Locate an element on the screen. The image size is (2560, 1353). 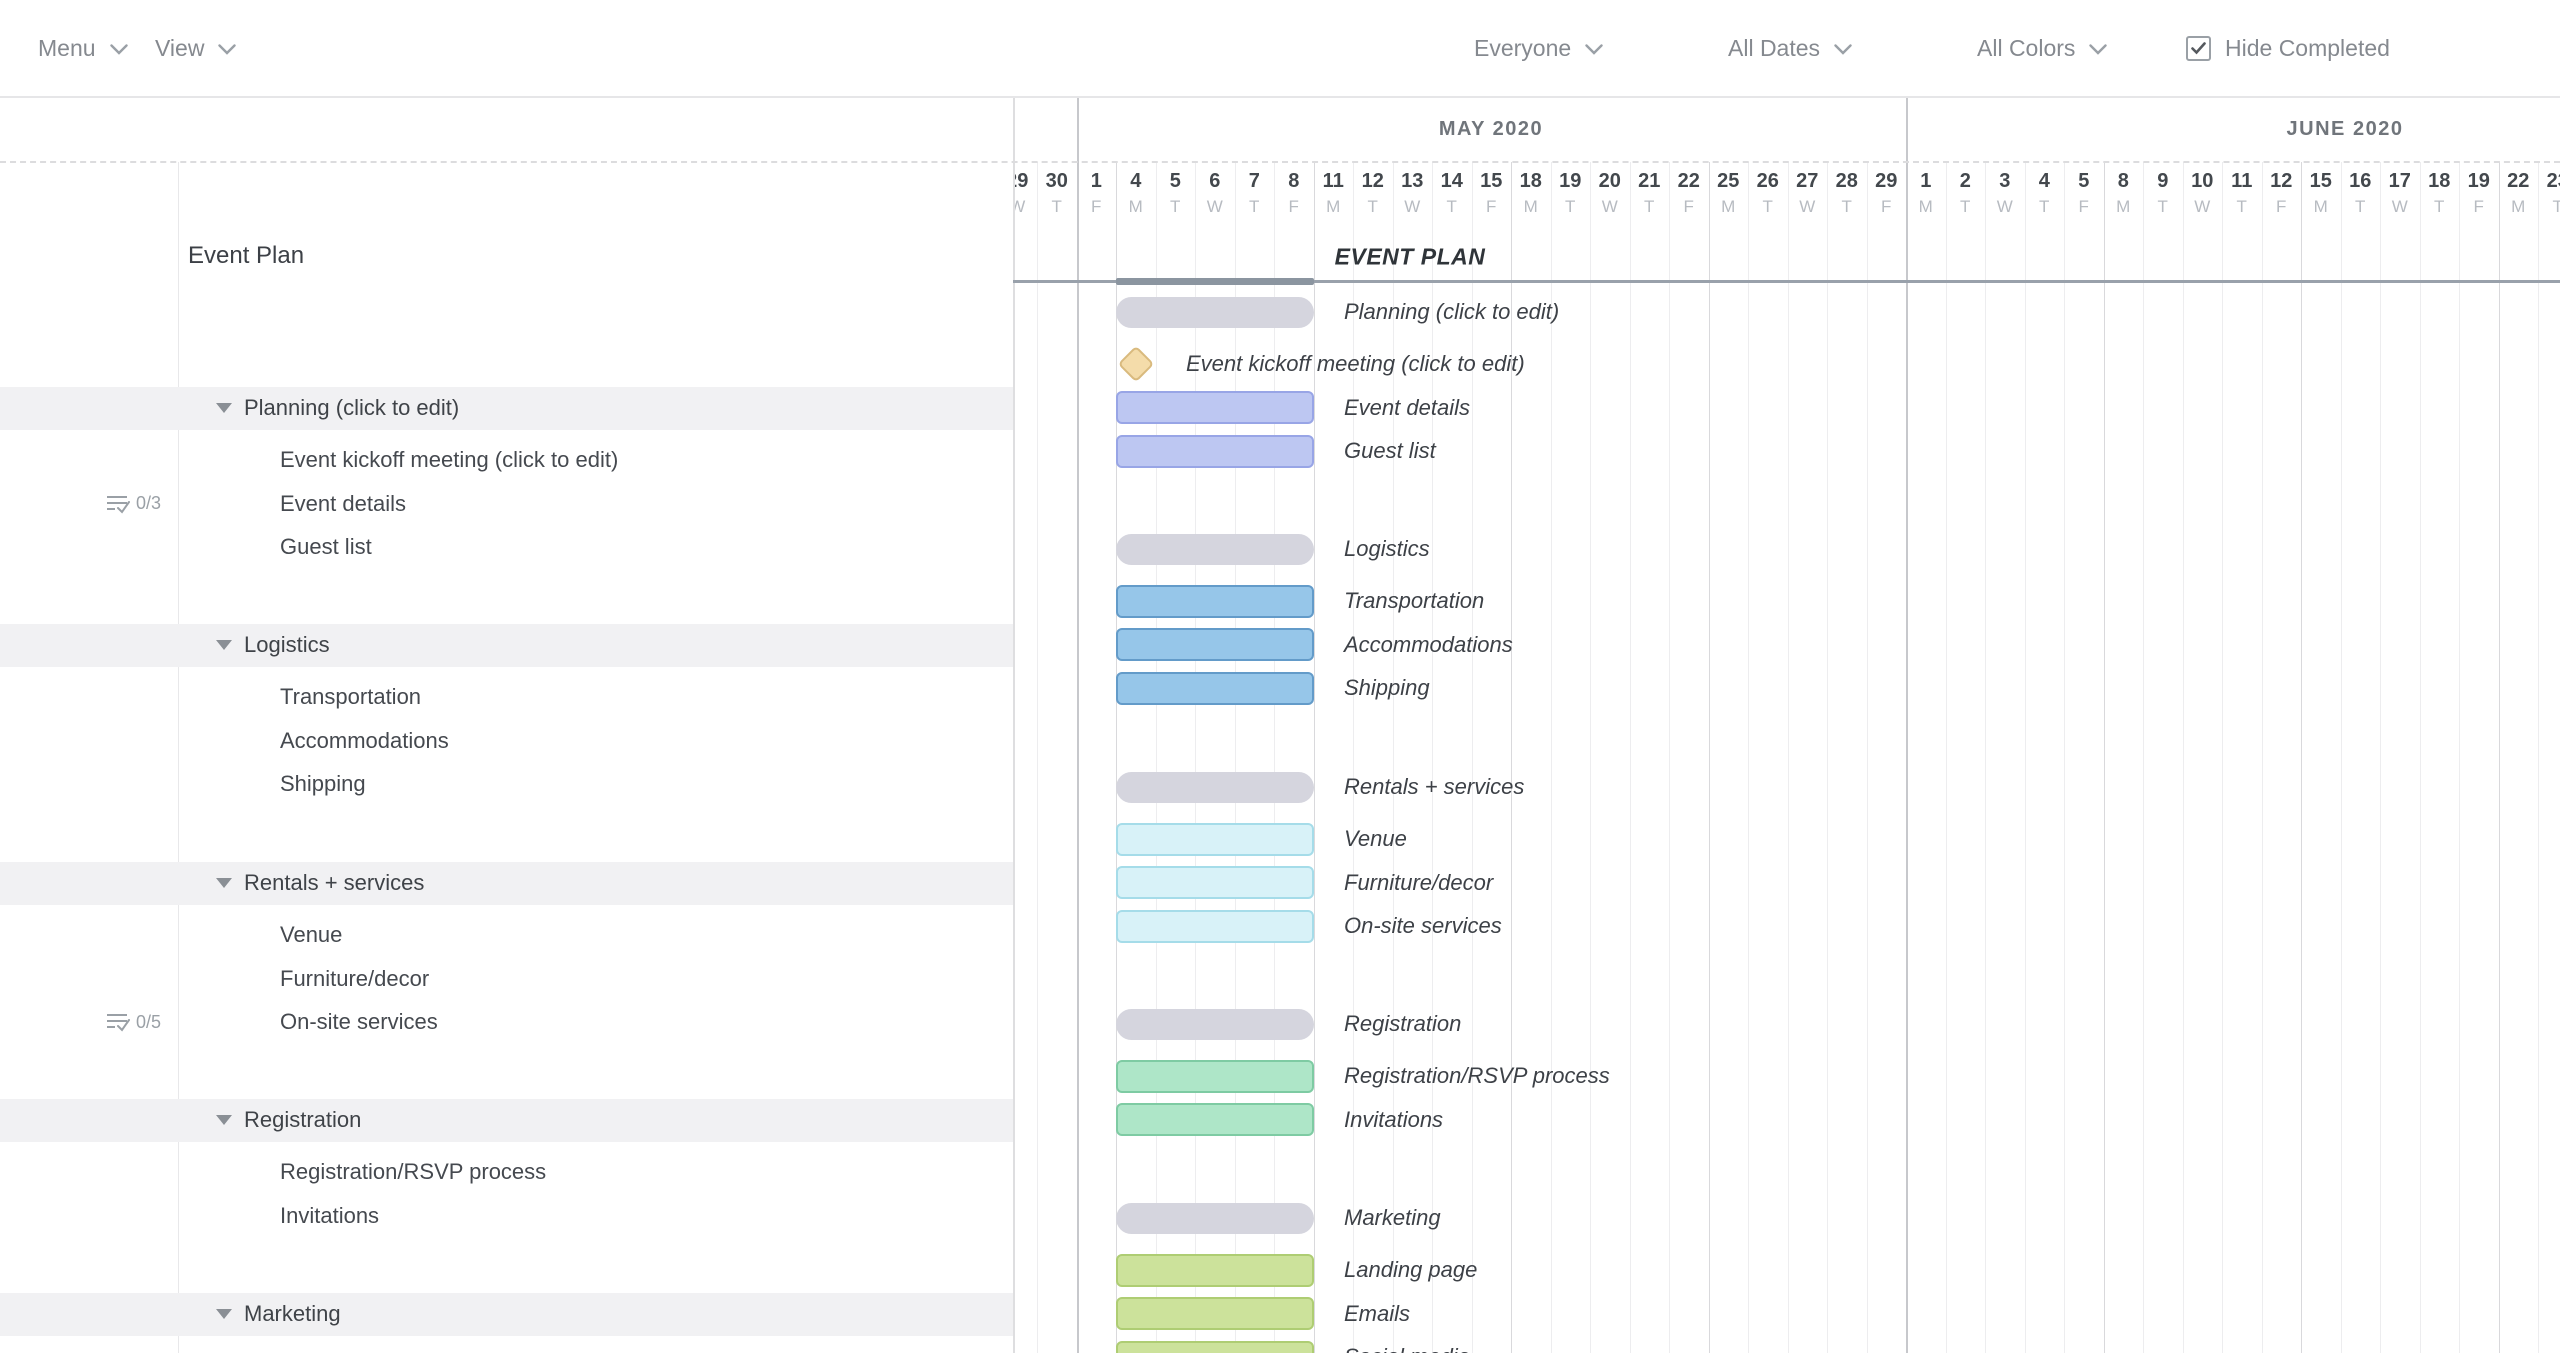
group-label: Registration is located at coordinates (303, 1119).